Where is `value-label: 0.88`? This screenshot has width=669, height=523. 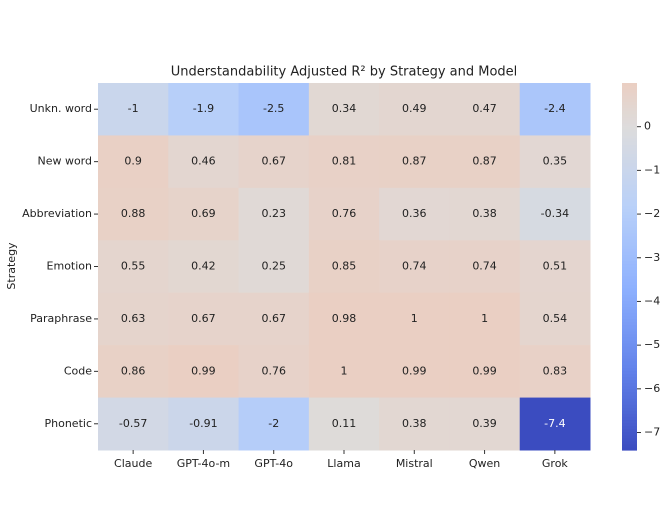 value-label: 0.88 is located at coordinates (133, 213).